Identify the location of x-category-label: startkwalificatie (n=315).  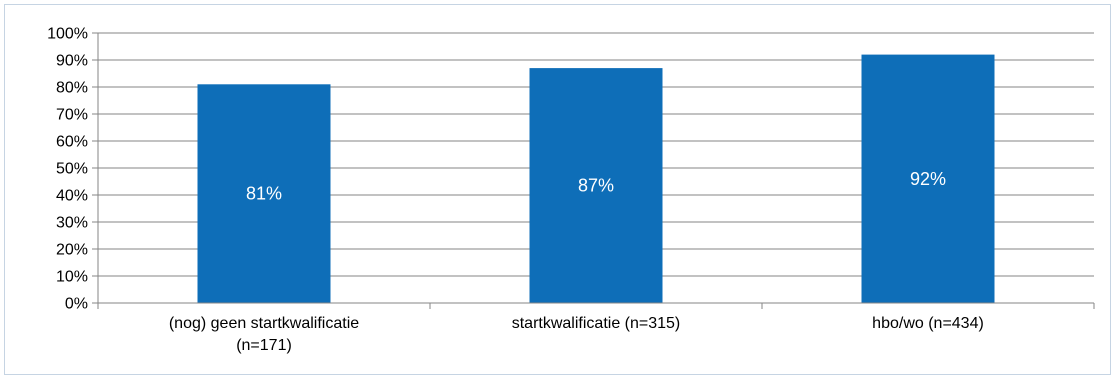
(596, 323).